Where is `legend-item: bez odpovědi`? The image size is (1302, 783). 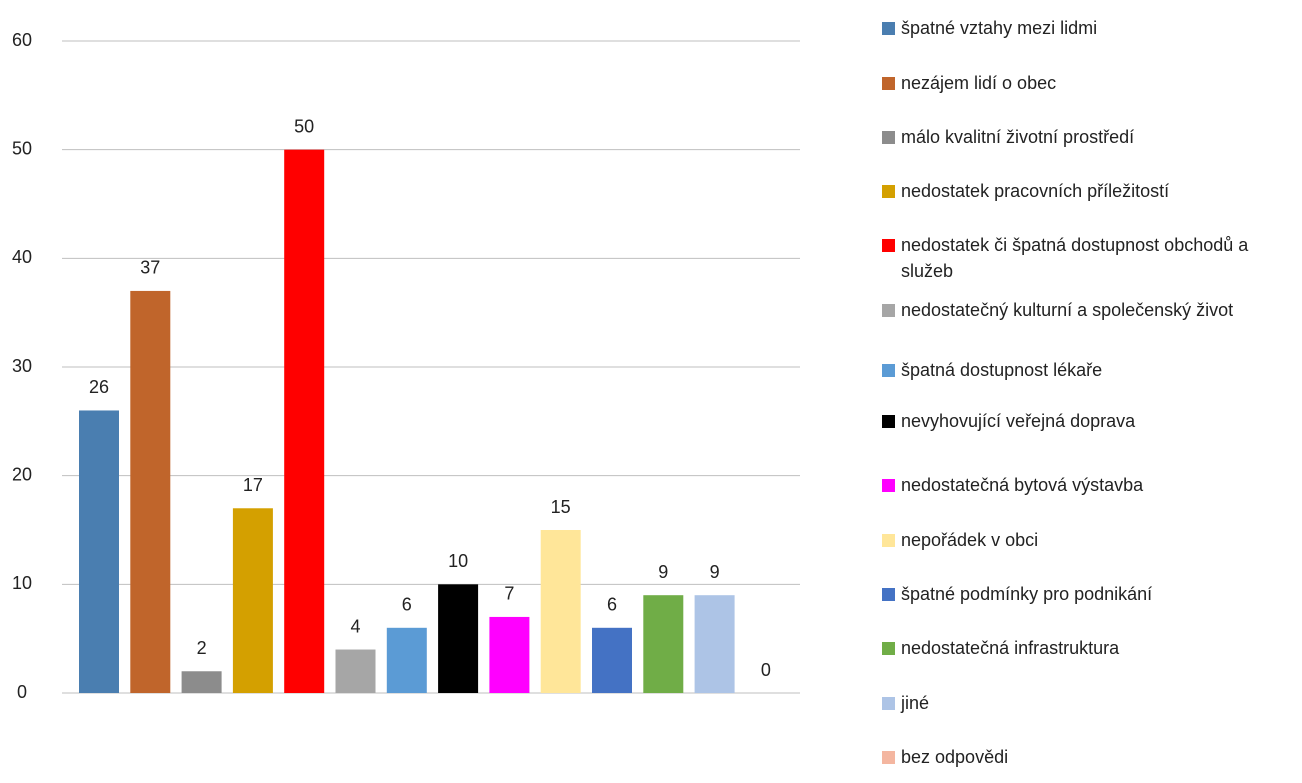
legend-item: bez odpovědi is located at coordinates (1091, 757).